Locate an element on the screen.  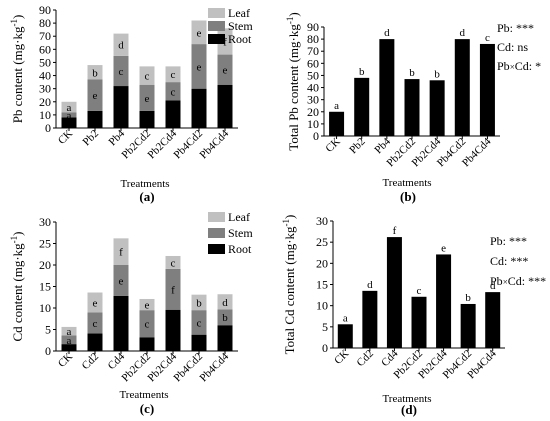
y-axis-label: Total Pb content (mg·kg-1) is located at coordinates (293, 81).